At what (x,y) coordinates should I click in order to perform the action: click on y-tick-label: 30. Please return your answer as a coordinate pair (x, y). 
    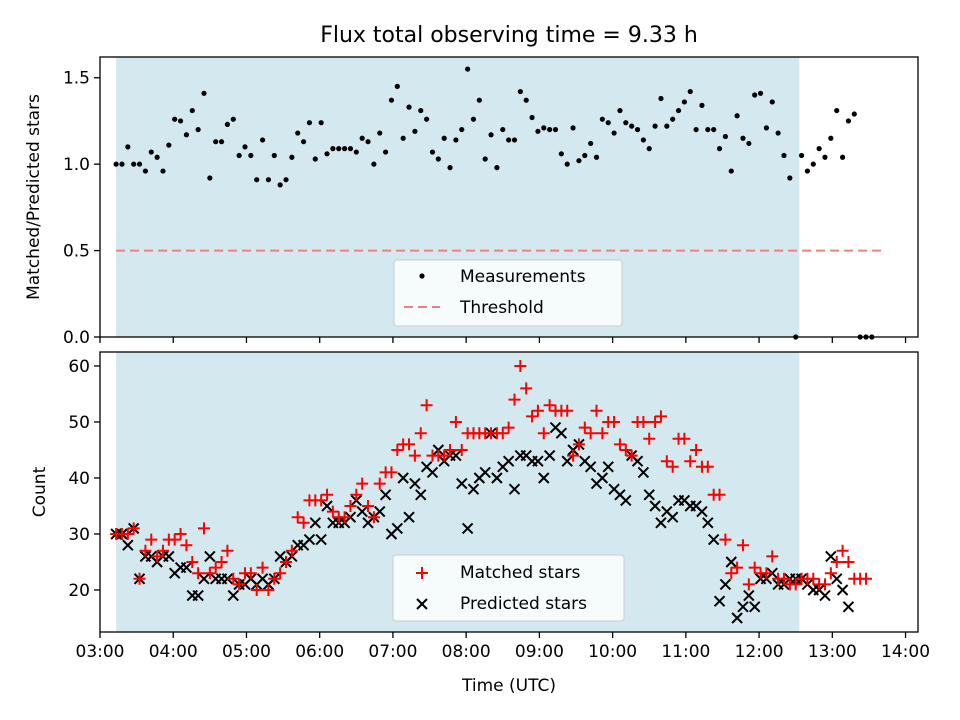
    Looking at the image, I should click on (79, 535).